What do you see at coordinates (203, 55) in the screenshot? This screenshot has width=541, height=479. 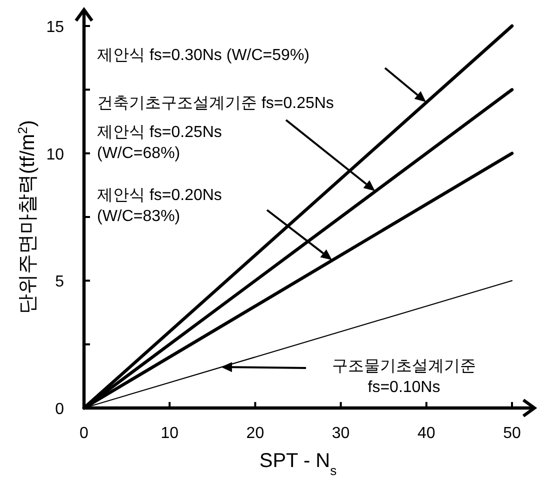 I see `annotation: 제안식 fs=0.30Ns (W/C=59%)` at bounding box center [203, 55].